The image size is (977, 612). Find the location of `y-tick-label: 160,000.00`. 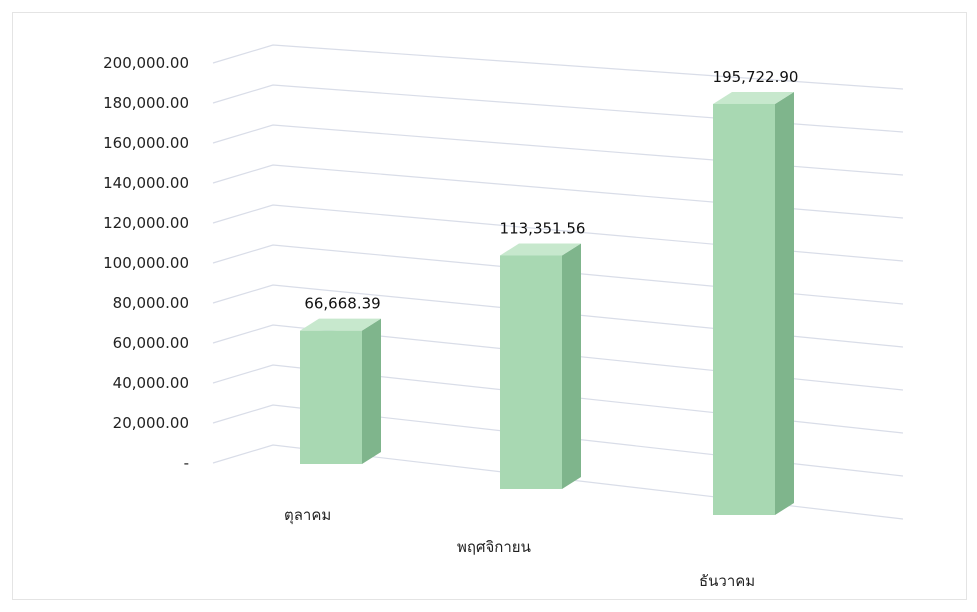

y-tick-label: 160,000.00 is located at coordinates (146, 143).